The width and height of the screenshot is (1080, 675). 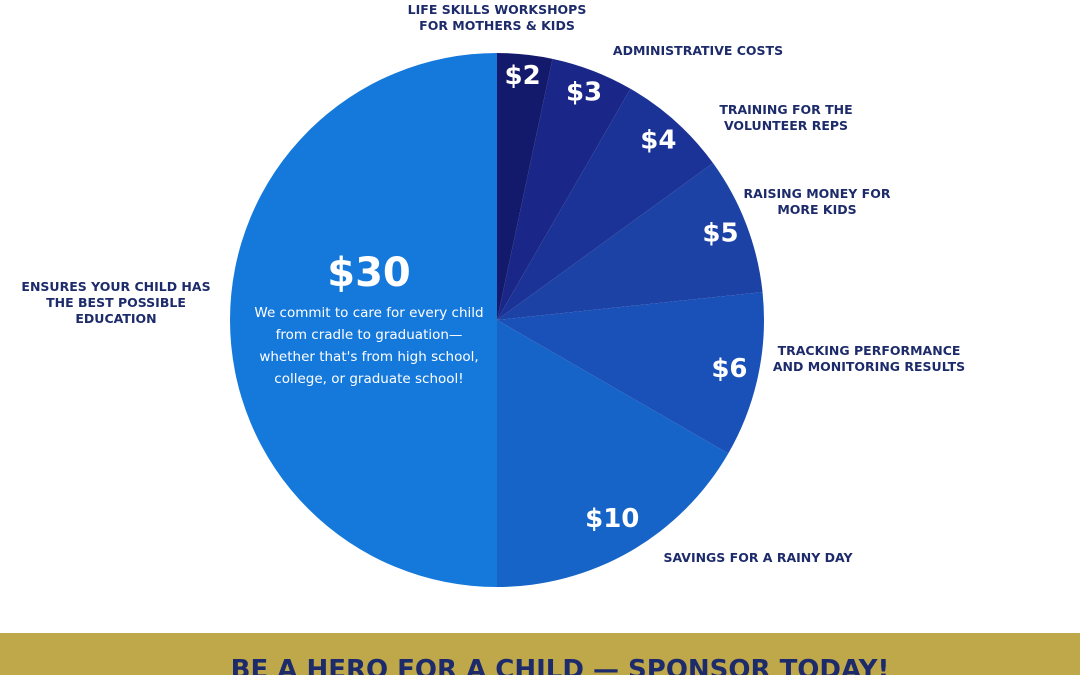 What do you see at coordinates (540, 654) in the screenshot?
I see `banner-bg` at bounding box center [540, 654].